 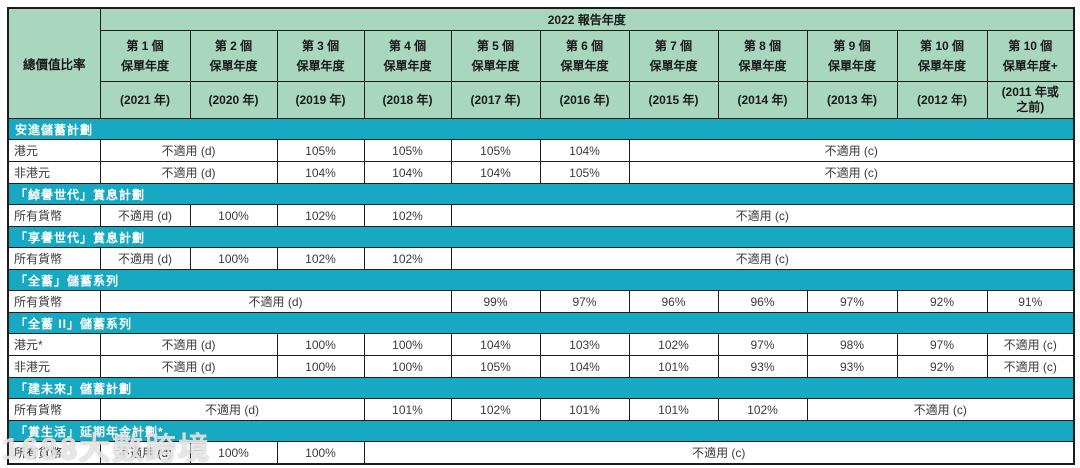 What do you see at coordinates (495, 100) in the screenshot?
I see `calendar-year-header-5: (2017 年)` at bounding box center [495, 100].